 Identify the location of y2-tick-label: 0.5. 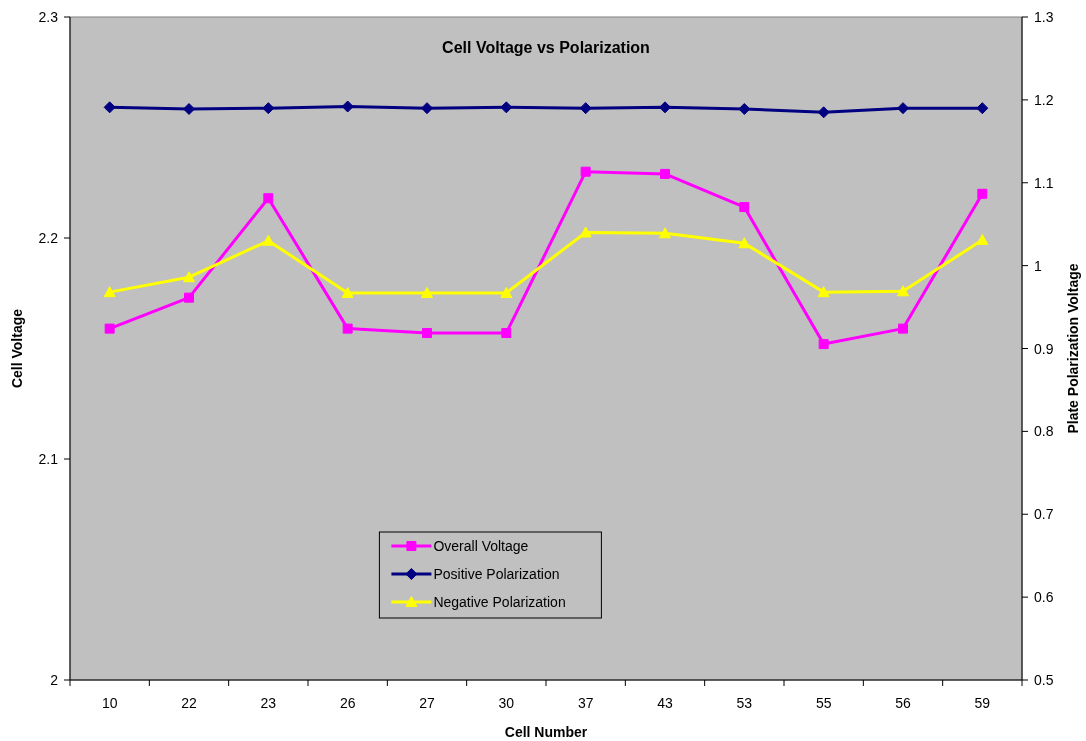
(1044, 680).